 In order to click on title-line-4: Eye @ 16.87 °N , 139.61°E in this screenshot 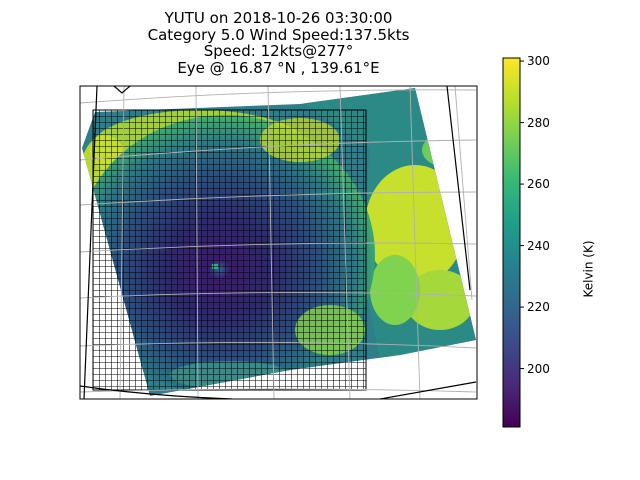, I will do `click(278, 67)`.